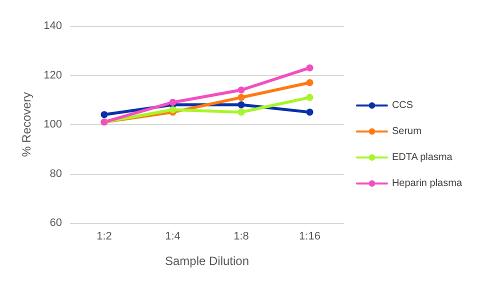 Image resolution: width=480 pixels, height=289 pixels. What do you see at coordinates (241, 236) in the screenshot?
I see `x-tick-label: 1:8` at bounding box center [241, 236].